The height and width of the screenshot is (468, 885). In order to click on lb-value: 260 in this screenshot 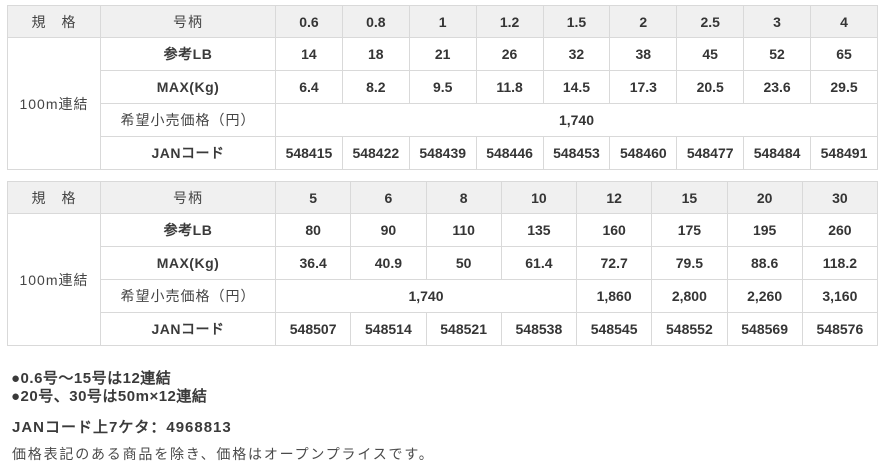, I will do `click(840, 230)`.